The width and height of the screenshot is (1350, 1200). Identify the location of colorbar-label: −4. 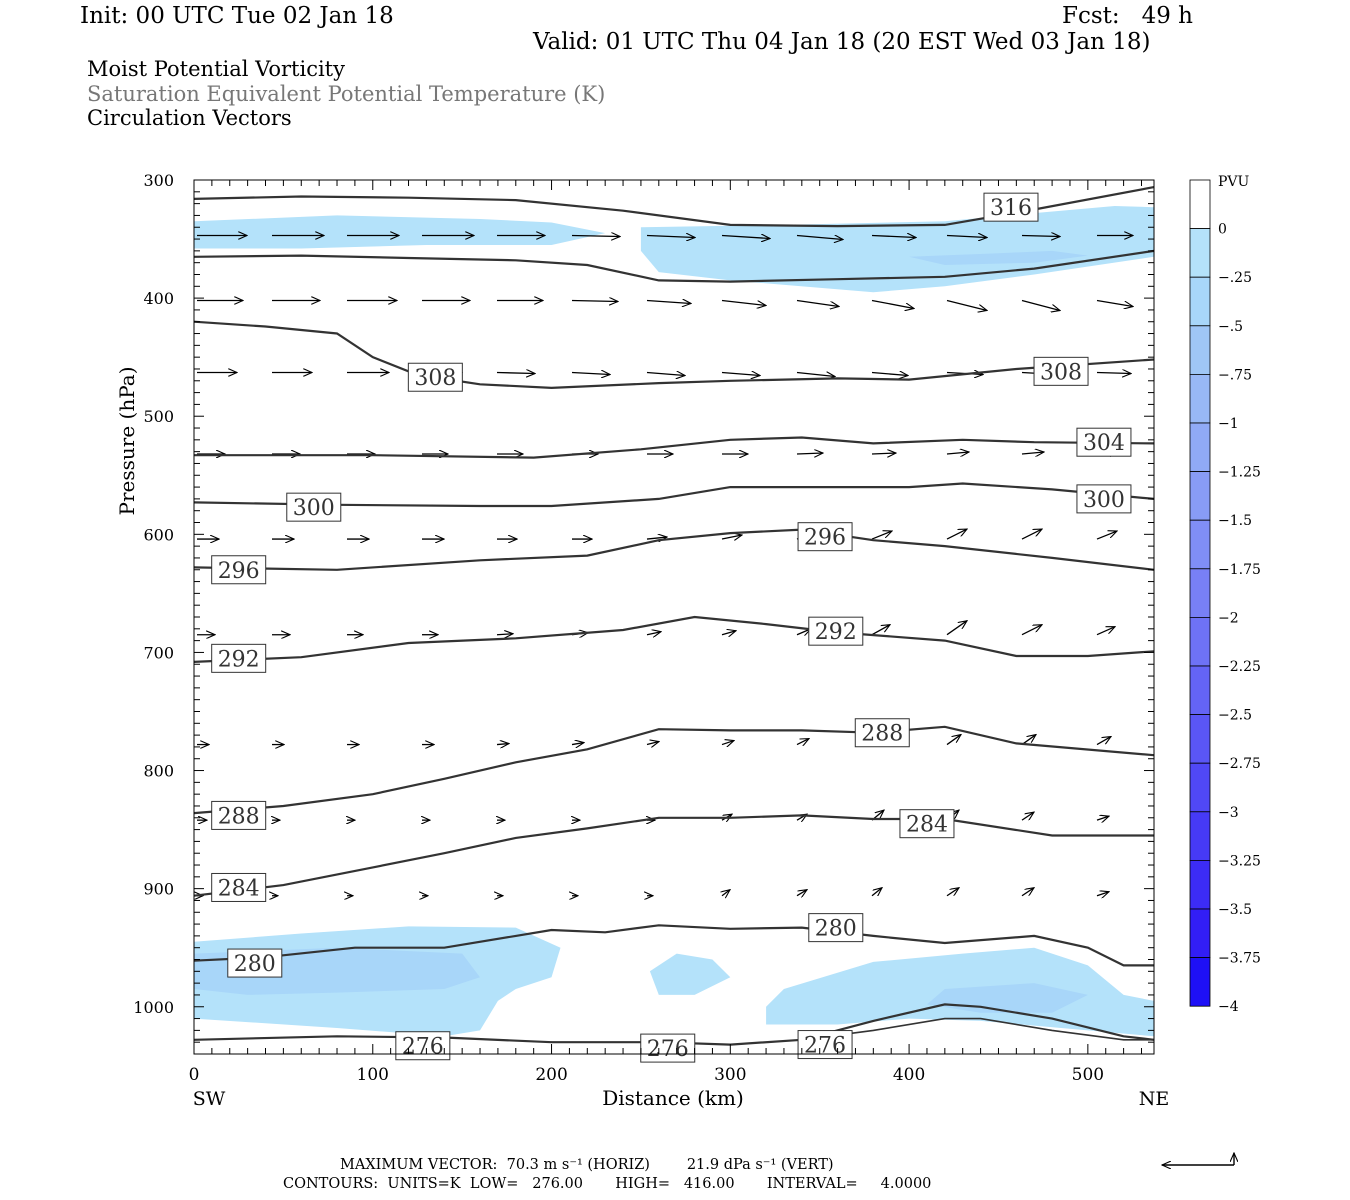
(1228, 1007).